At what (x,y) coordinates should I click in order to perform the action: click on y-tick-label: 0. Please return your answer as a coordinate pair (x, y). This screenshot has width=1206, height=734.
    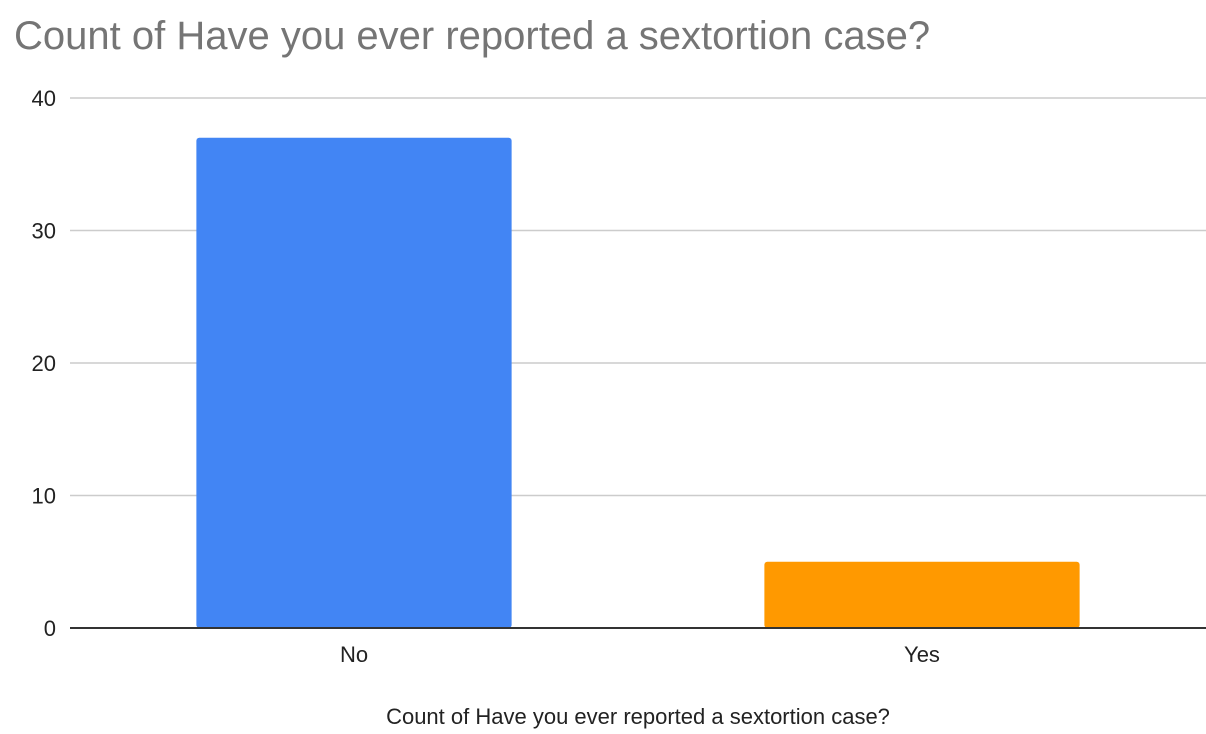
    Looking at the image, I should click on (50, 628).